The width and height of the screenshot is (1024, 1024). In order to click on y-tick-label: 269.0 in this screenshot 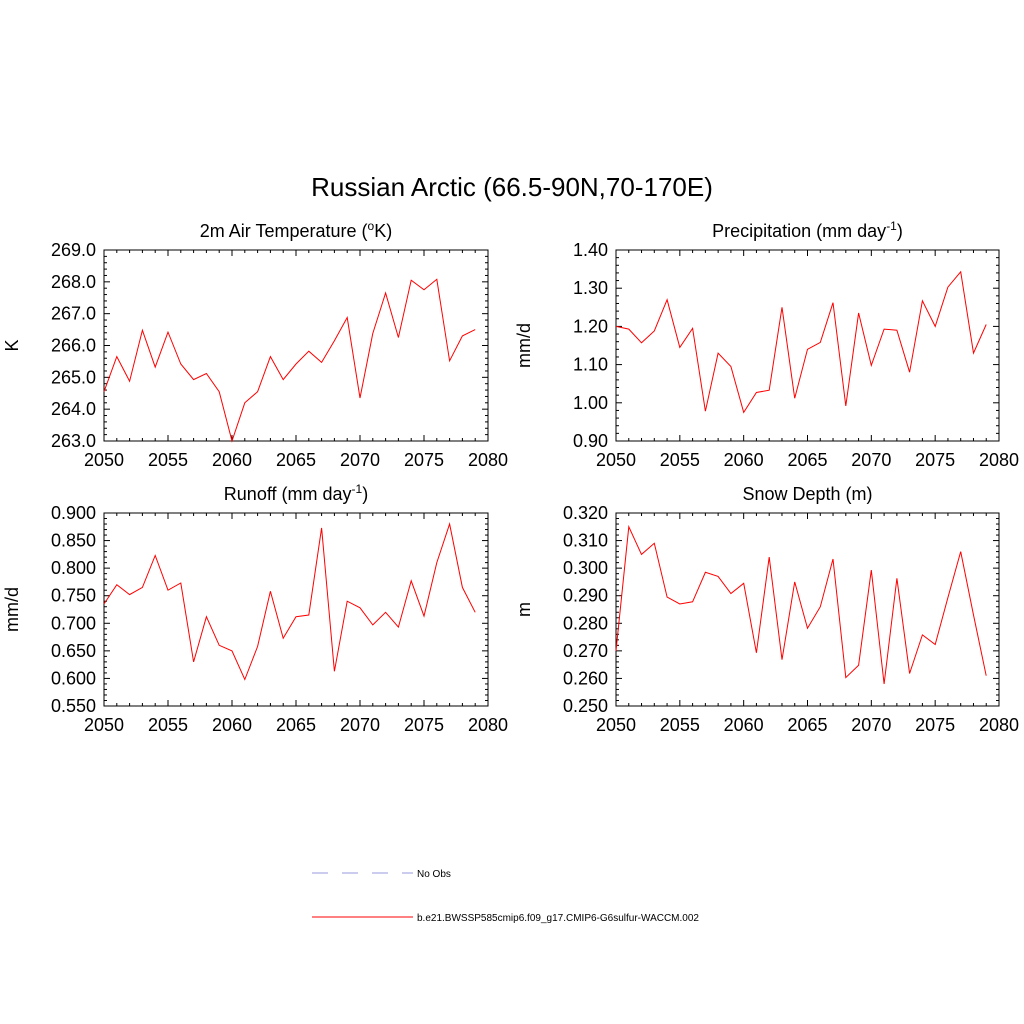, I will do `click(73, 250)`.